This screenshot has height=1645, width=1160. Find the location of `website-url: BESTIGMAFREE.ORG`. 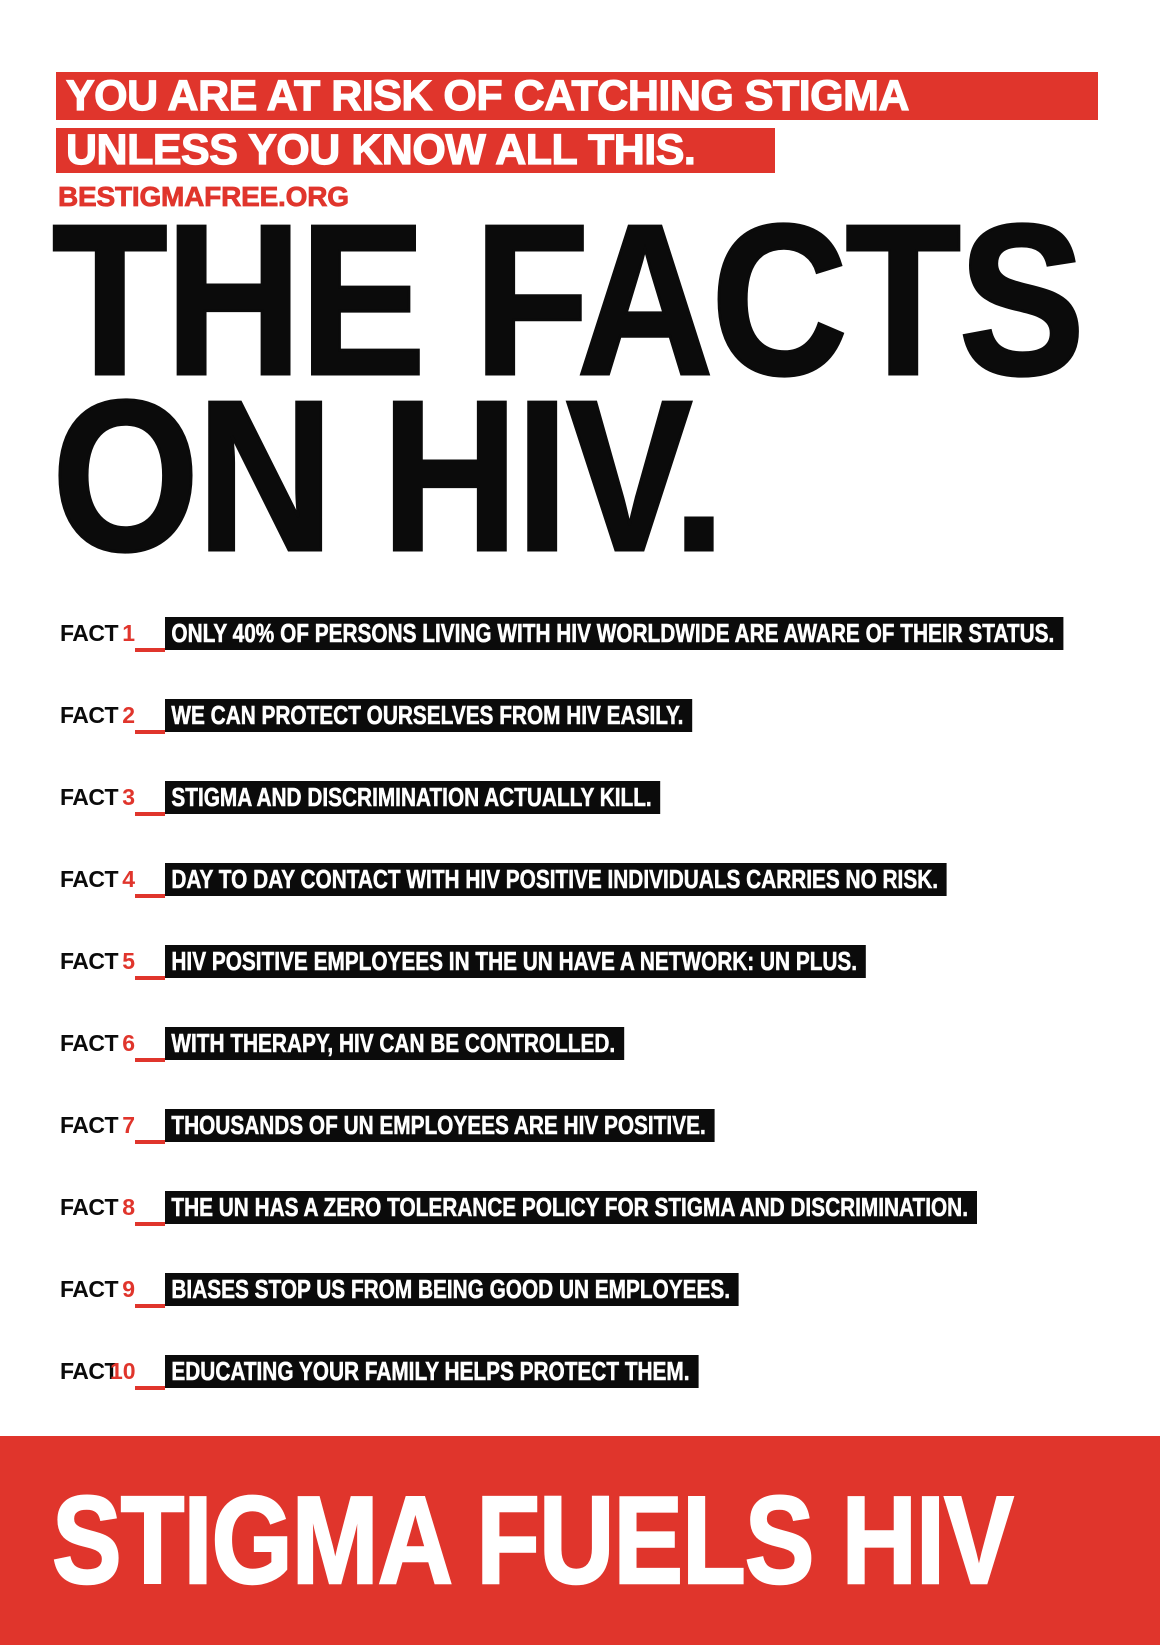

website-url: BESTIGMAFREE.ORG is located at coordinates (204, 197).